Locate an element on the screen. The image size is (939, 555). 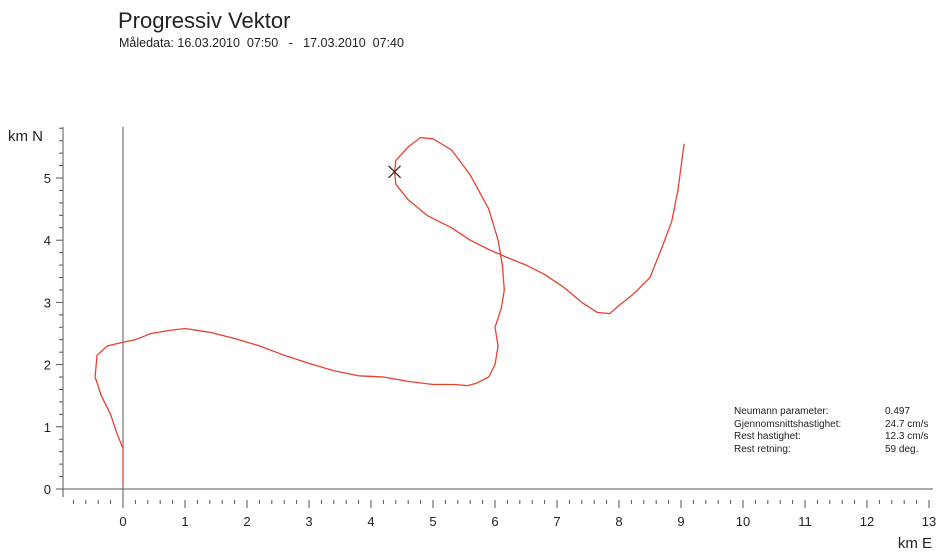
y-tick-label: 1 is located at coordinates (47, 427).